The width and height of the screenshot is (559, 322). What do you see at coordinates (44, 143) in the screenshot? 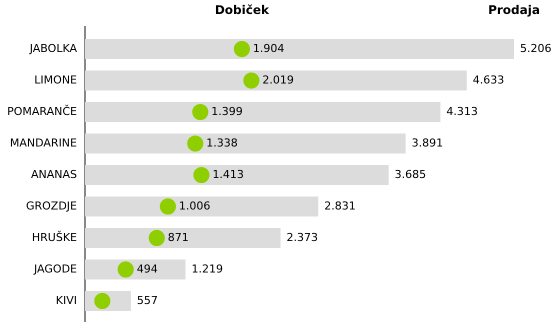
I see `y-tick-label: MANDARINE` at bounding box center [44, 143].